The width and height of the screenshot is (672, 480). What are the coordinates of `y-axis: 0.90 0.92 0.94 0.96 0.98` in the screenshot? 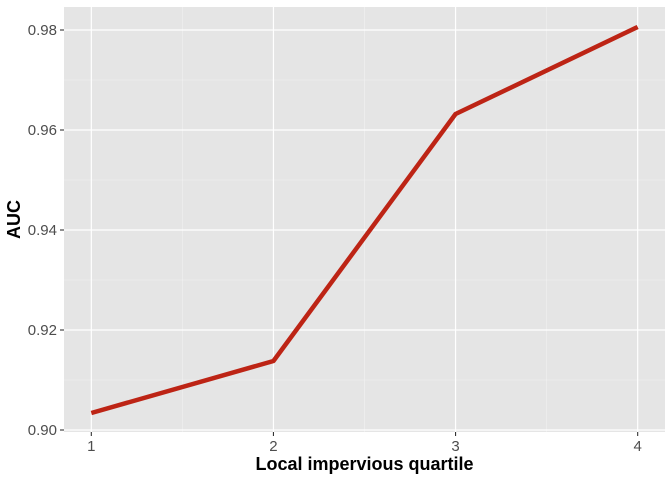 It's located at (46, 230).